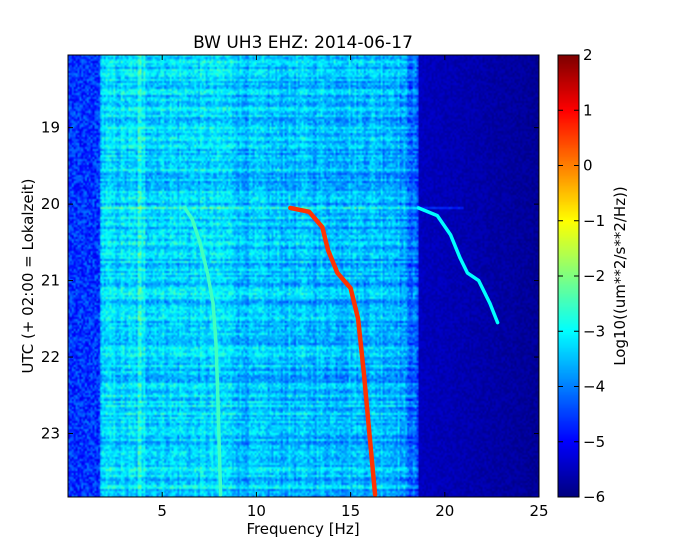  I want to click on colorbar: 2 1 0 −1 −2 −3 −4 −5 −6 Log10((um**2/s**2/Hz)), so click(593, 276).